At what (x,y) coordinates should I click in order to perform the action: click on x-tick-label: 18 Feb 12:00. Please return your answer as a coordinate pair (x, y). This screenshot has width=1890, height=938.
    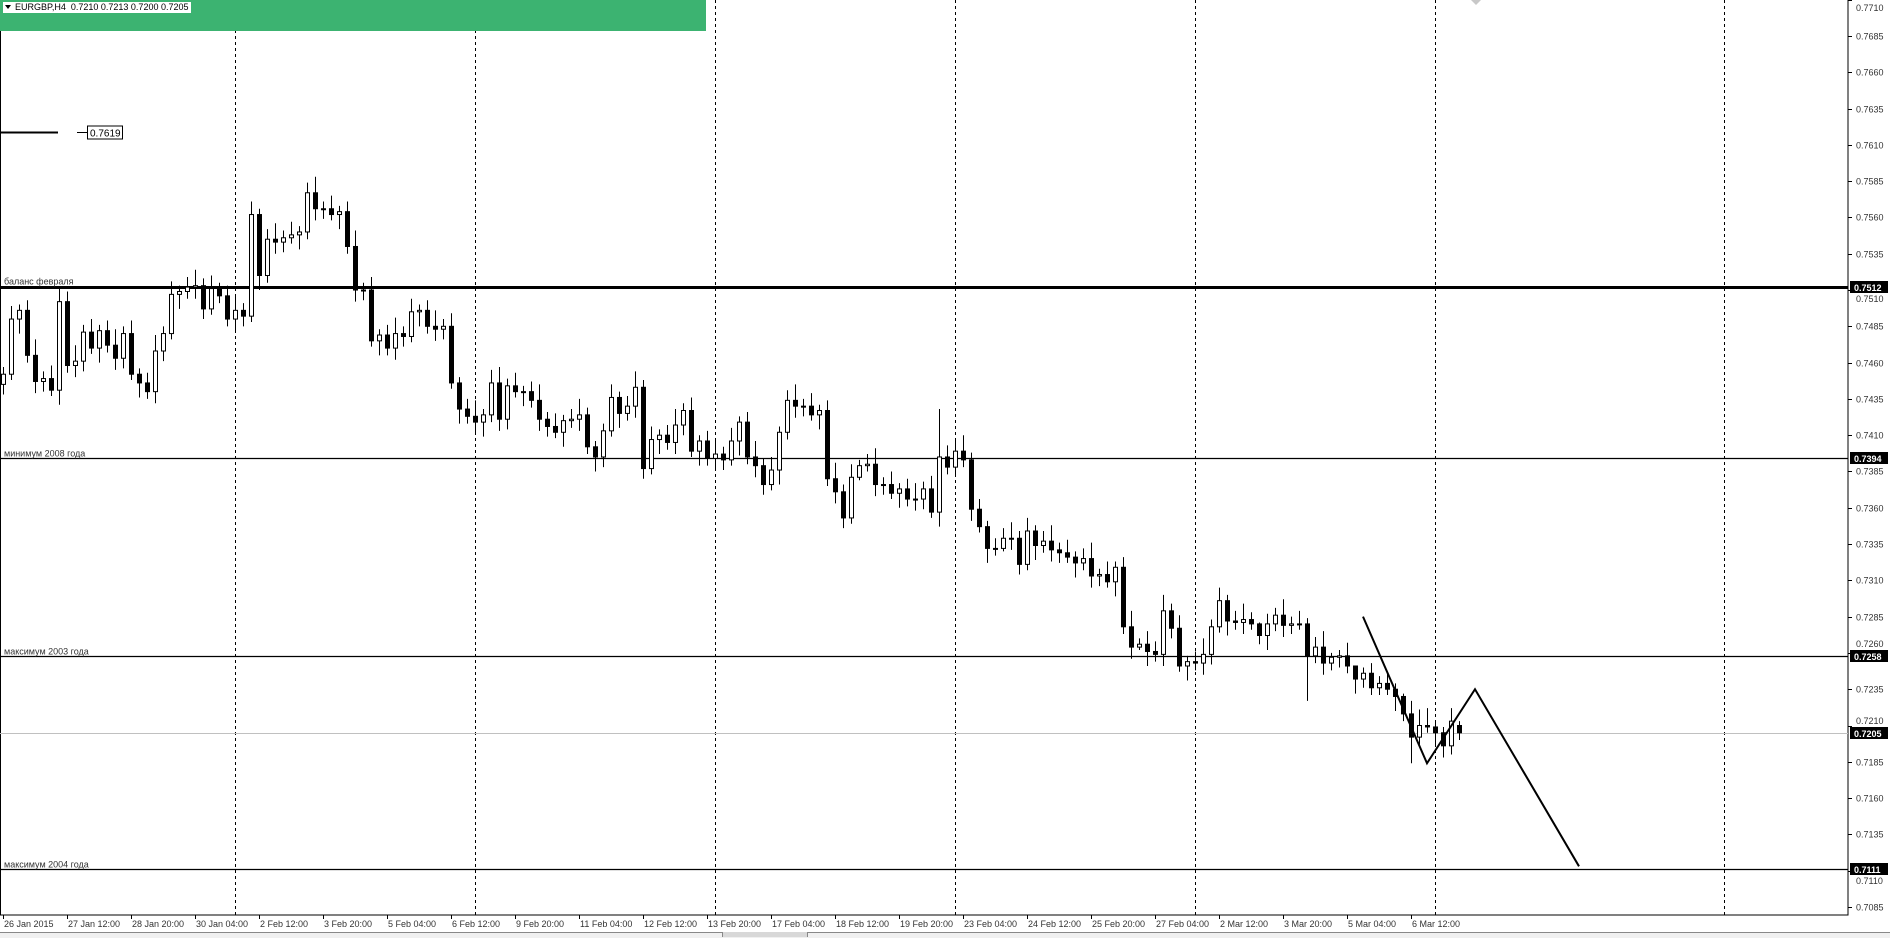
    Looking at the image, I should click on (862, 924).